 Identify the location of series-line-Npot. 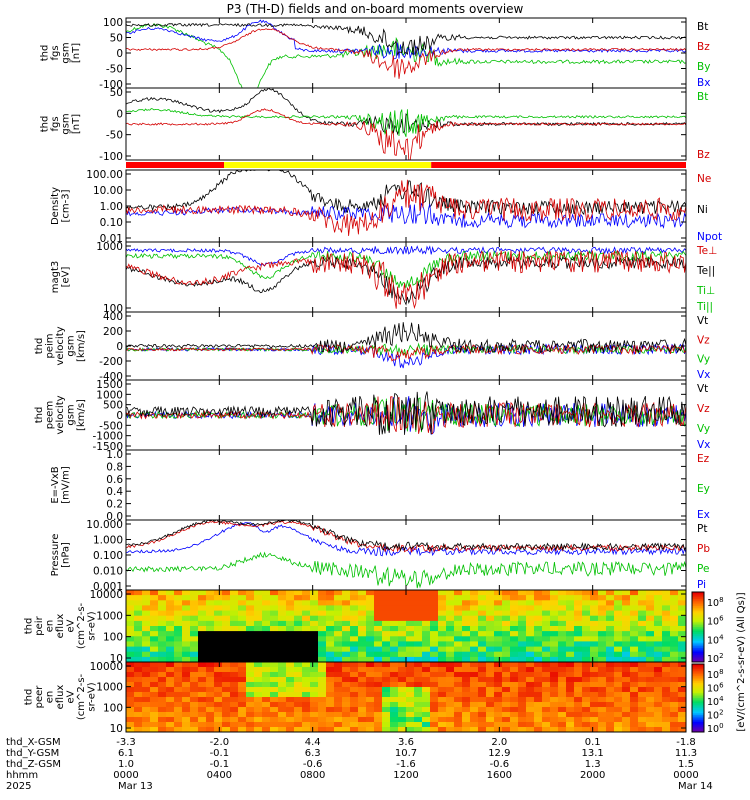
(406, 207).